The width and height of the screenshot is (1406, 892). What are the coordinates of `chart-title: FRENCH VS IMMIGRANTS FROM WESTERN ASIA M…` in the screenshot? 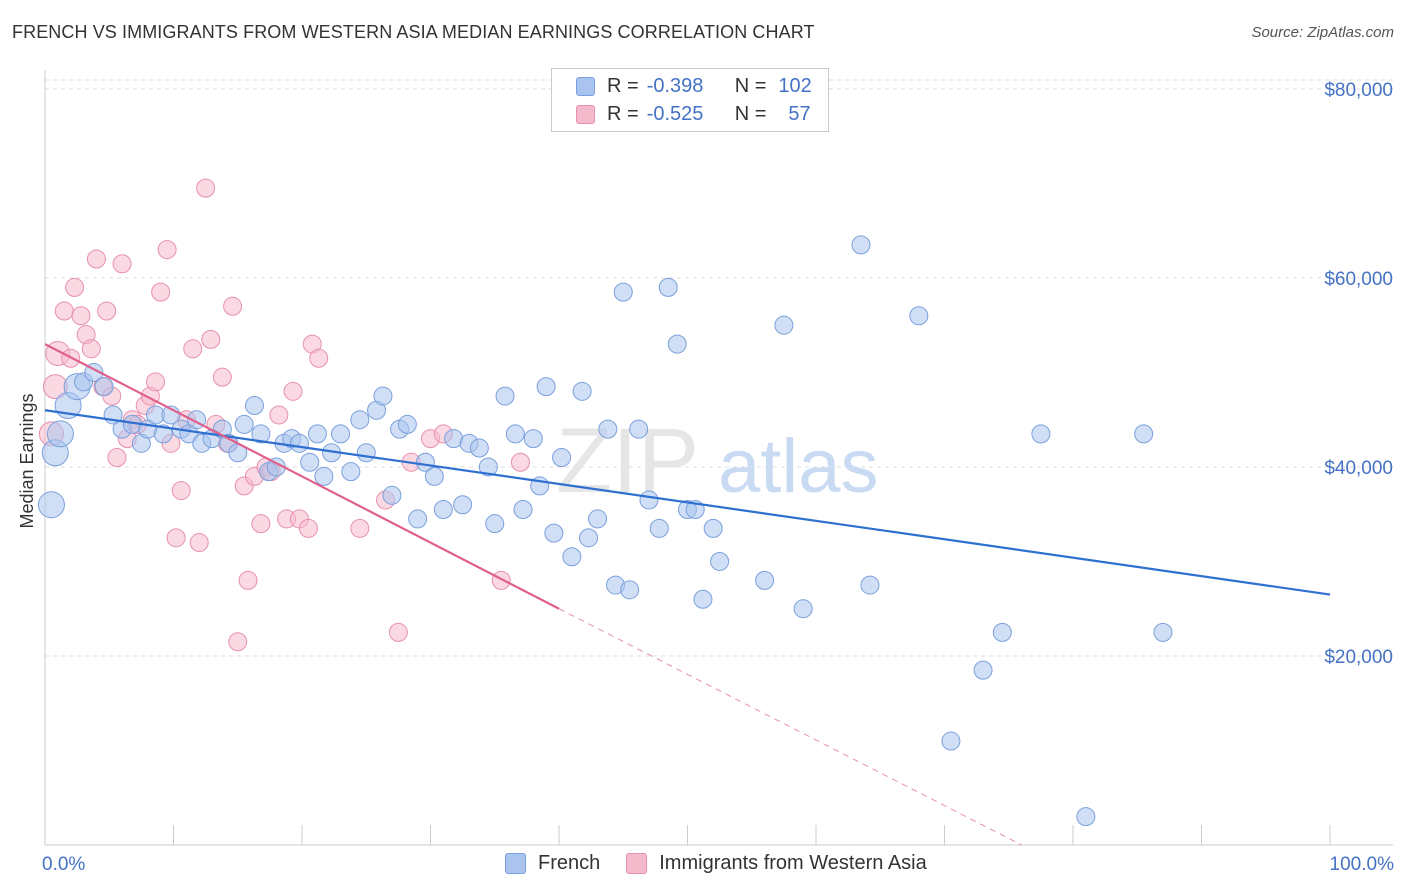 It's located at (413, 32).